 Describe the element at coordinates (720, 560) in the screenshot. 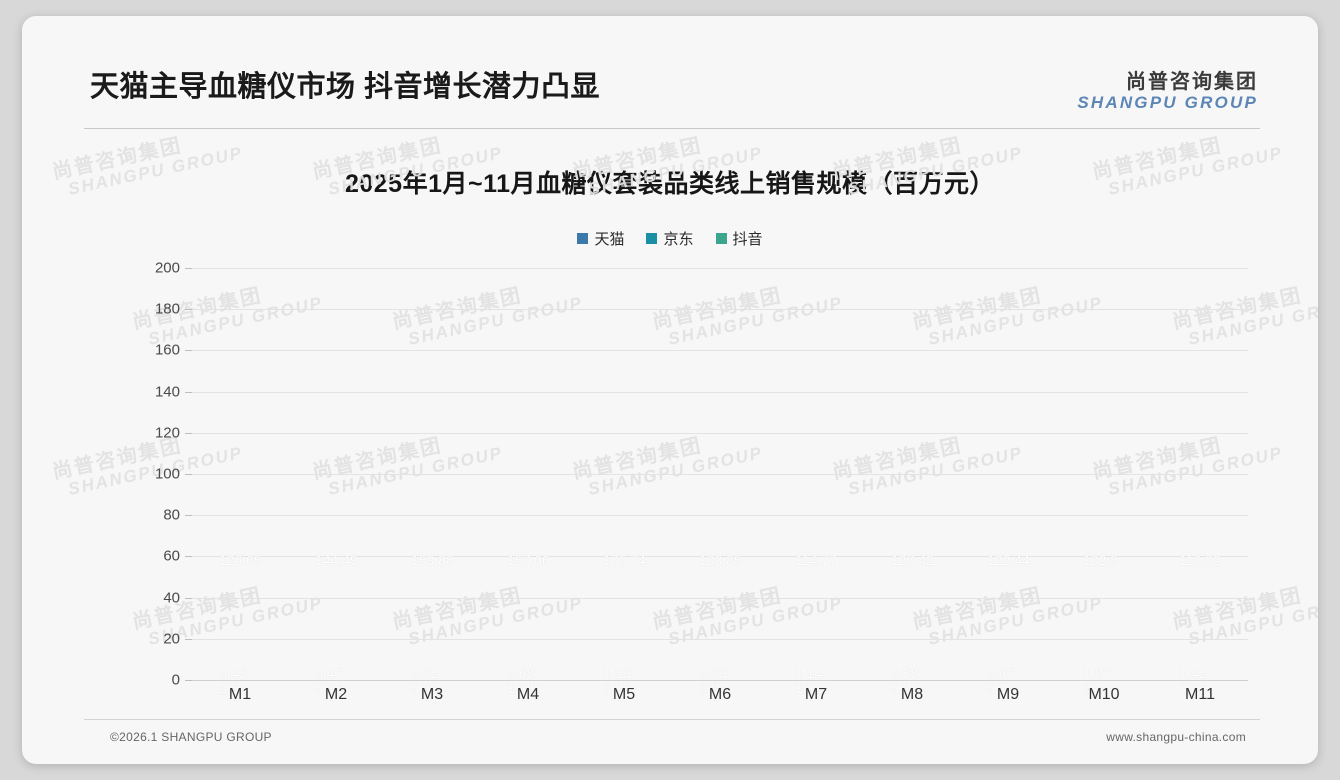

I see `bar-value-label: 133.85` at that location.